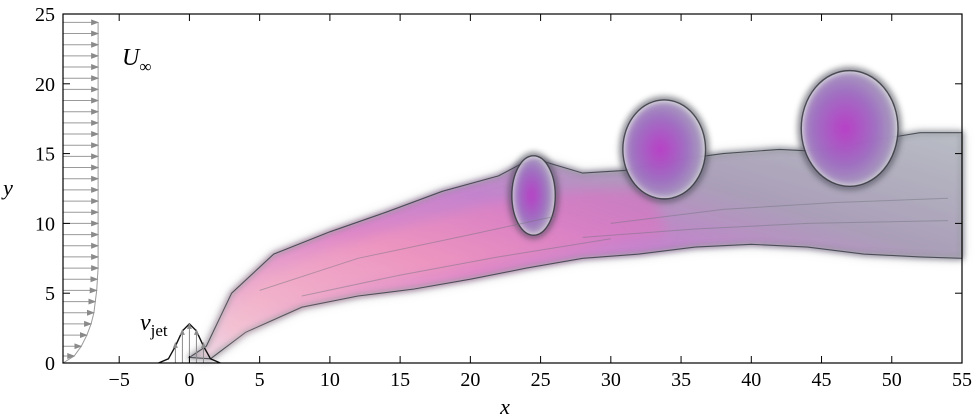 Image resolution: width=979 pixels, height=418 pixels. Describe the element at coordinates (892, 380) in the screenshot. I see `x-tick-label: 50` at that location.